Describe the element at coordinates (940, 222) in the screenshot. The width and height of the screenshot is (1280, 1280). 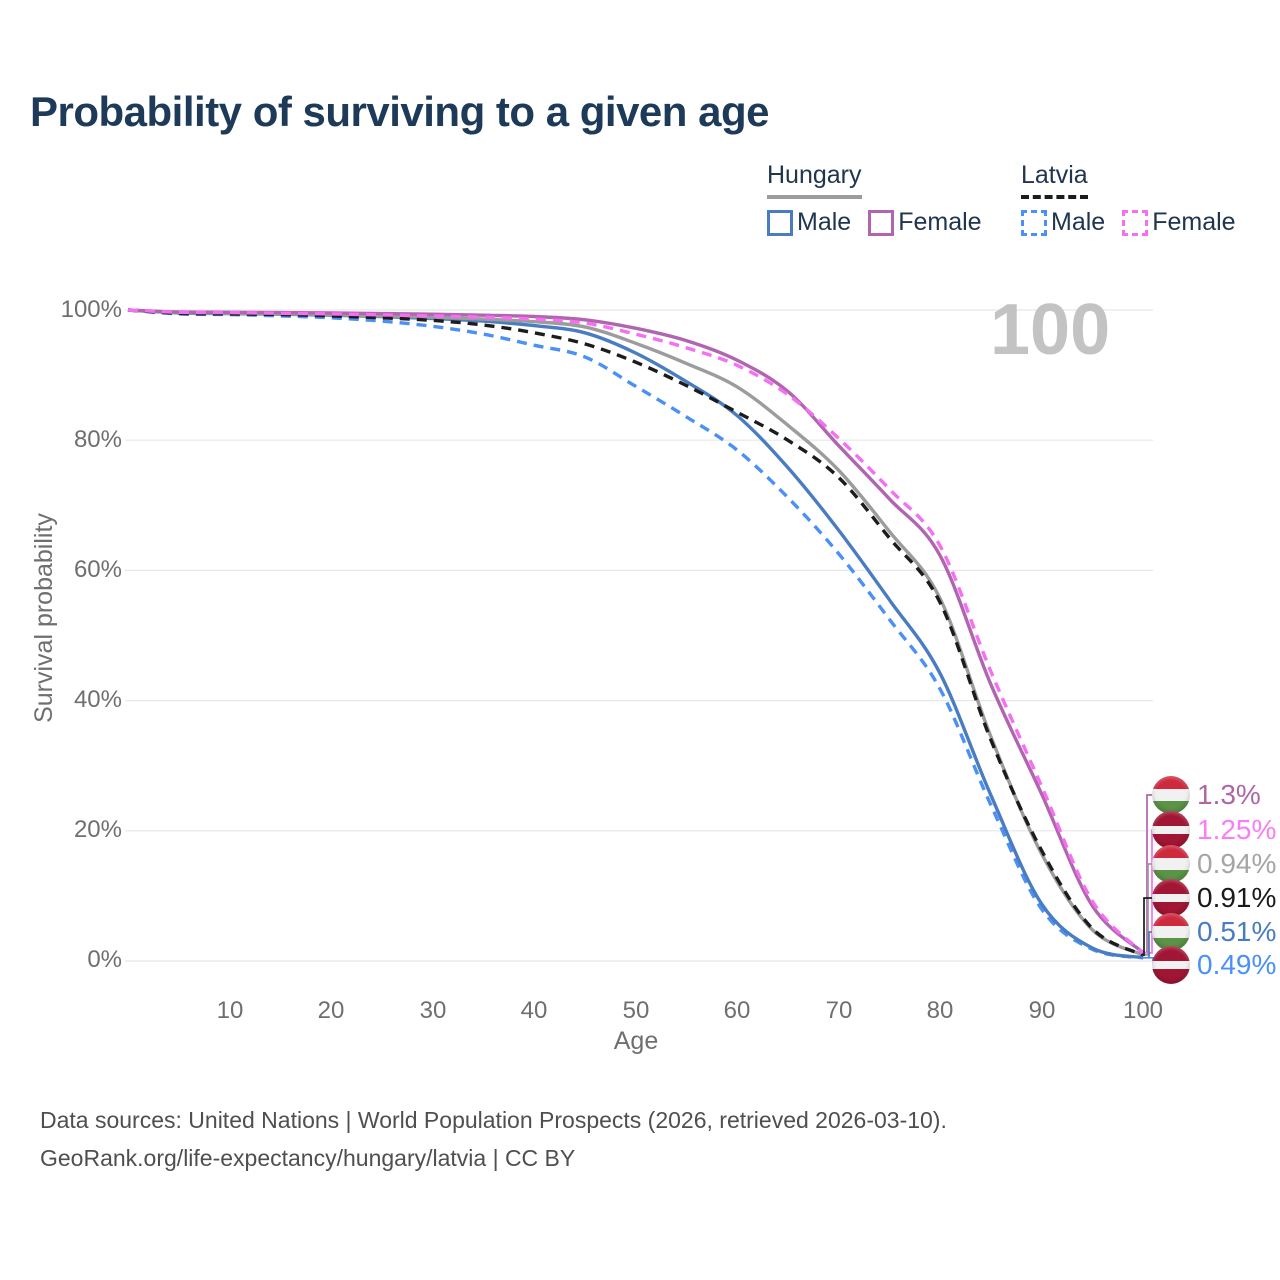
I see `legend-label-hungary-female: Female` at that location.